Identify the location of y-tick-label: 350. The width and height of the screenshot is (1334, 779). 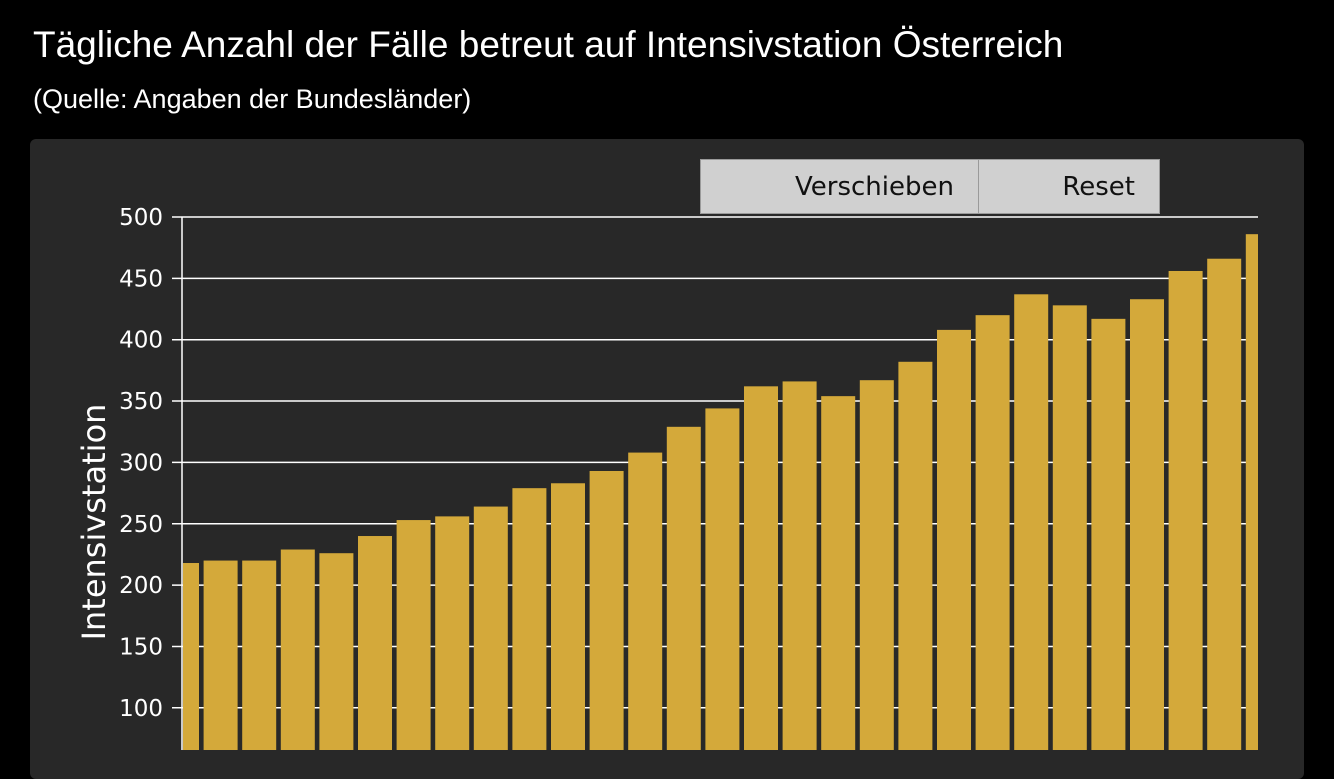
(141, 402).